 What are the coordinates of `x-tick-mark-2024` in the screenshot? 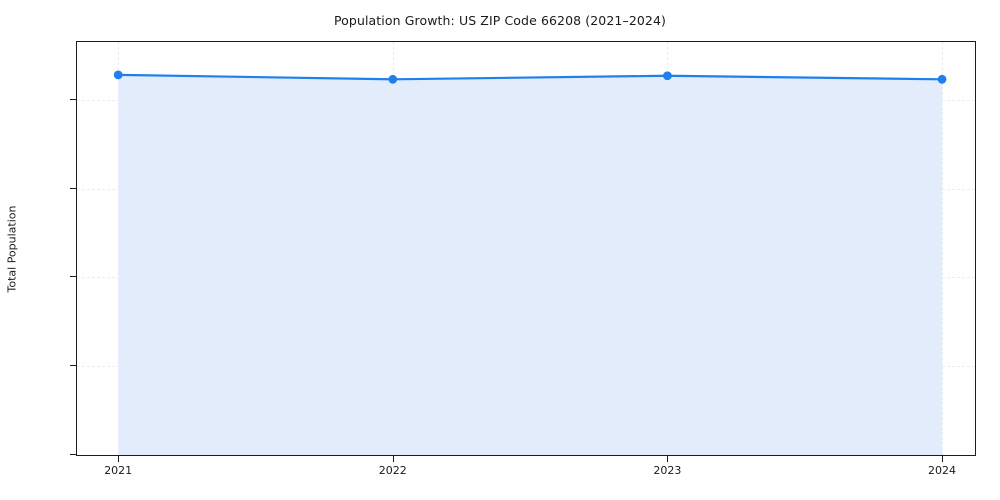 It's located at (943, 459).